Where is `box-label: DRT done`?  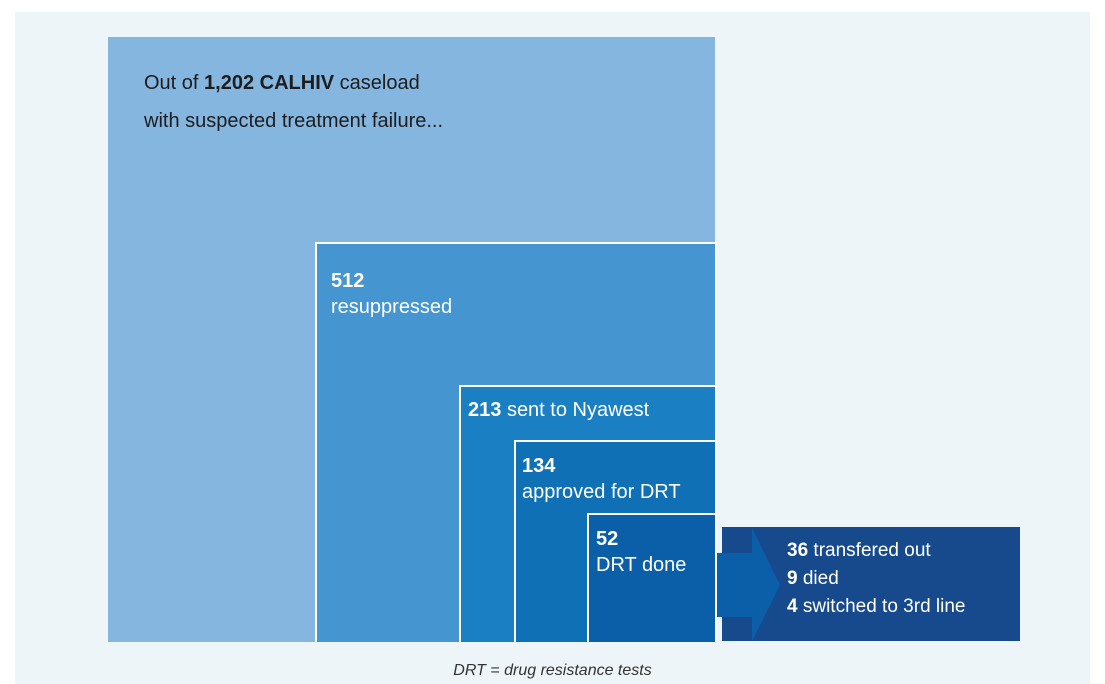
box-label: DRT done is located at coordinates (641, 565).